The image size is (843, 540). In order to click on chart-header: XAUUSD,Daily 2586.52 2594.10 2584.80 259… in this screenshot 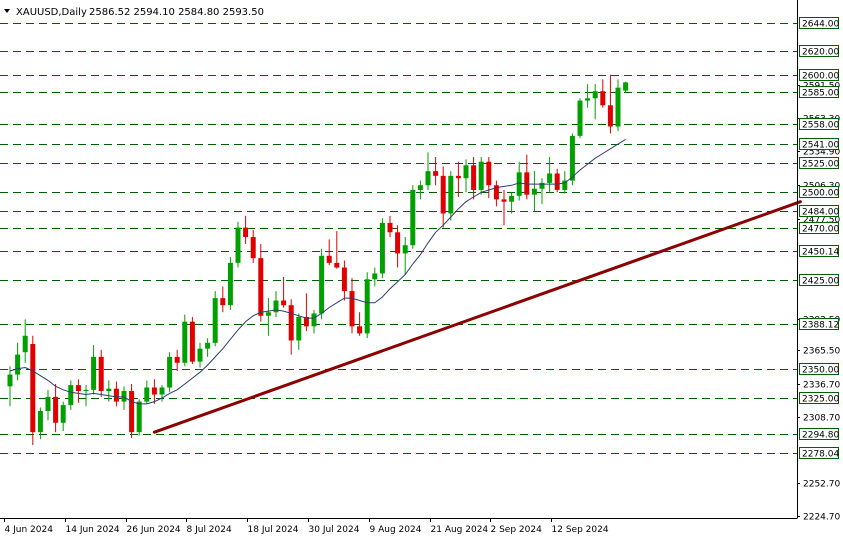, I will do `click(134, 12)`.